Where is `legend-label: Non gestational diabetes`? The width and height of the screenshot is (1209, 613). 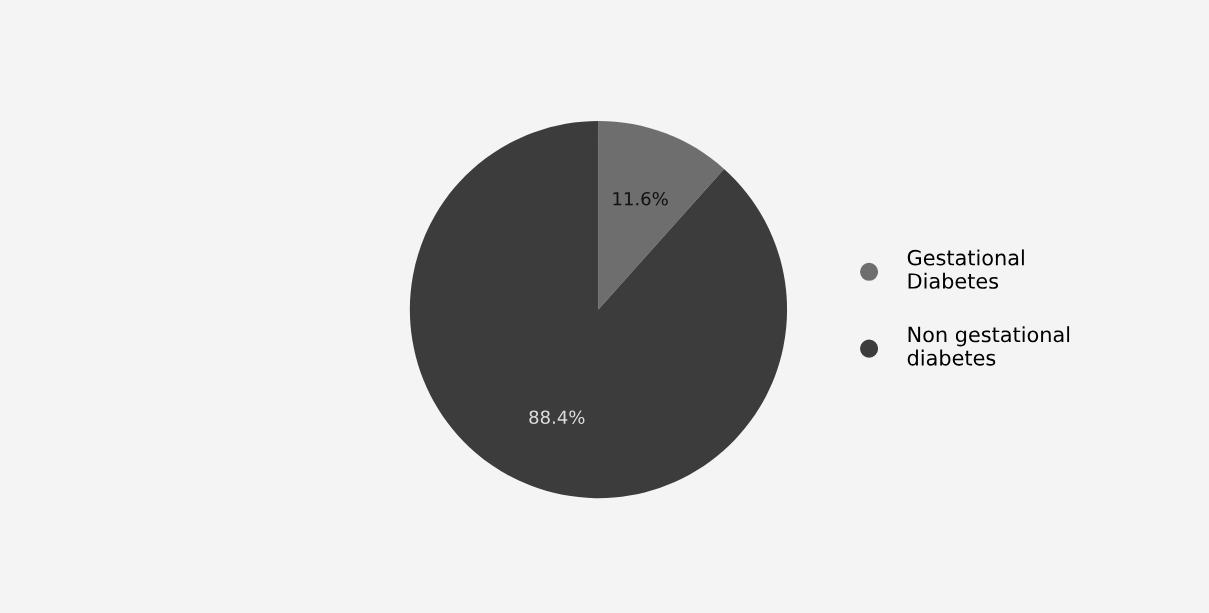 legend-label: Non gestational diabetes is located at coordinates (988, 346).